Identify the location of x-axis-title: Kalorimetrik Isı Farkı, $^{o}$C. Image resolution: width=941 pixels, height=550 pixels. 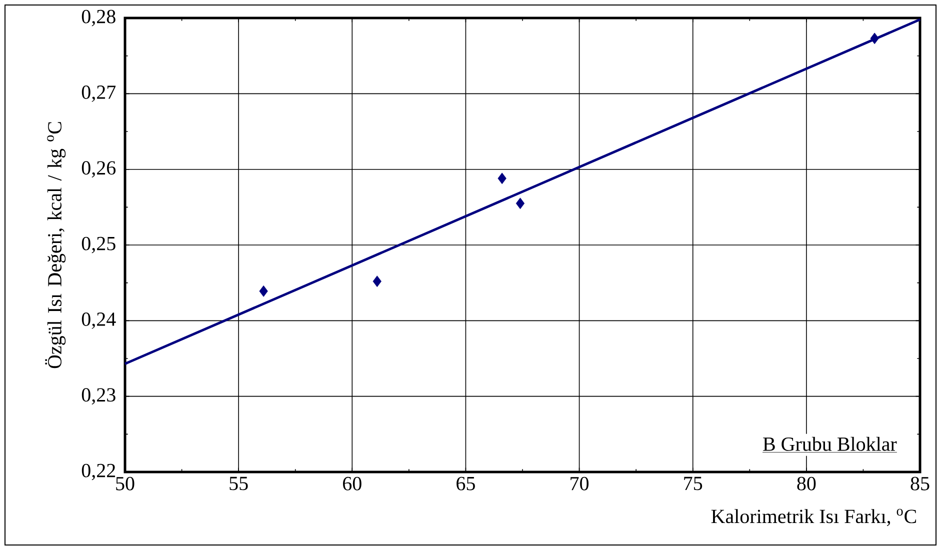
(813, 517).